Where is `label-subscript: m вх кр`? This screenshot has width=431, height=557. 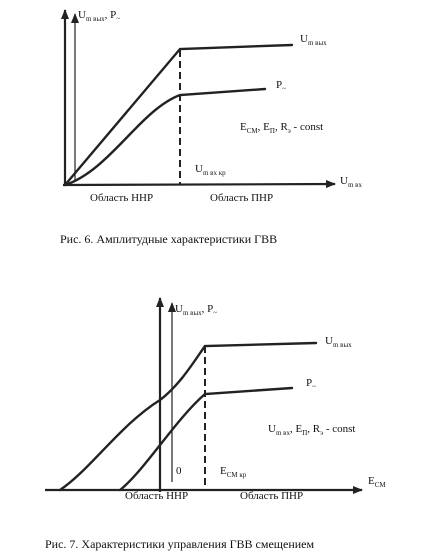
label-subscript: m вх кр is located at coordinates (214, 173).